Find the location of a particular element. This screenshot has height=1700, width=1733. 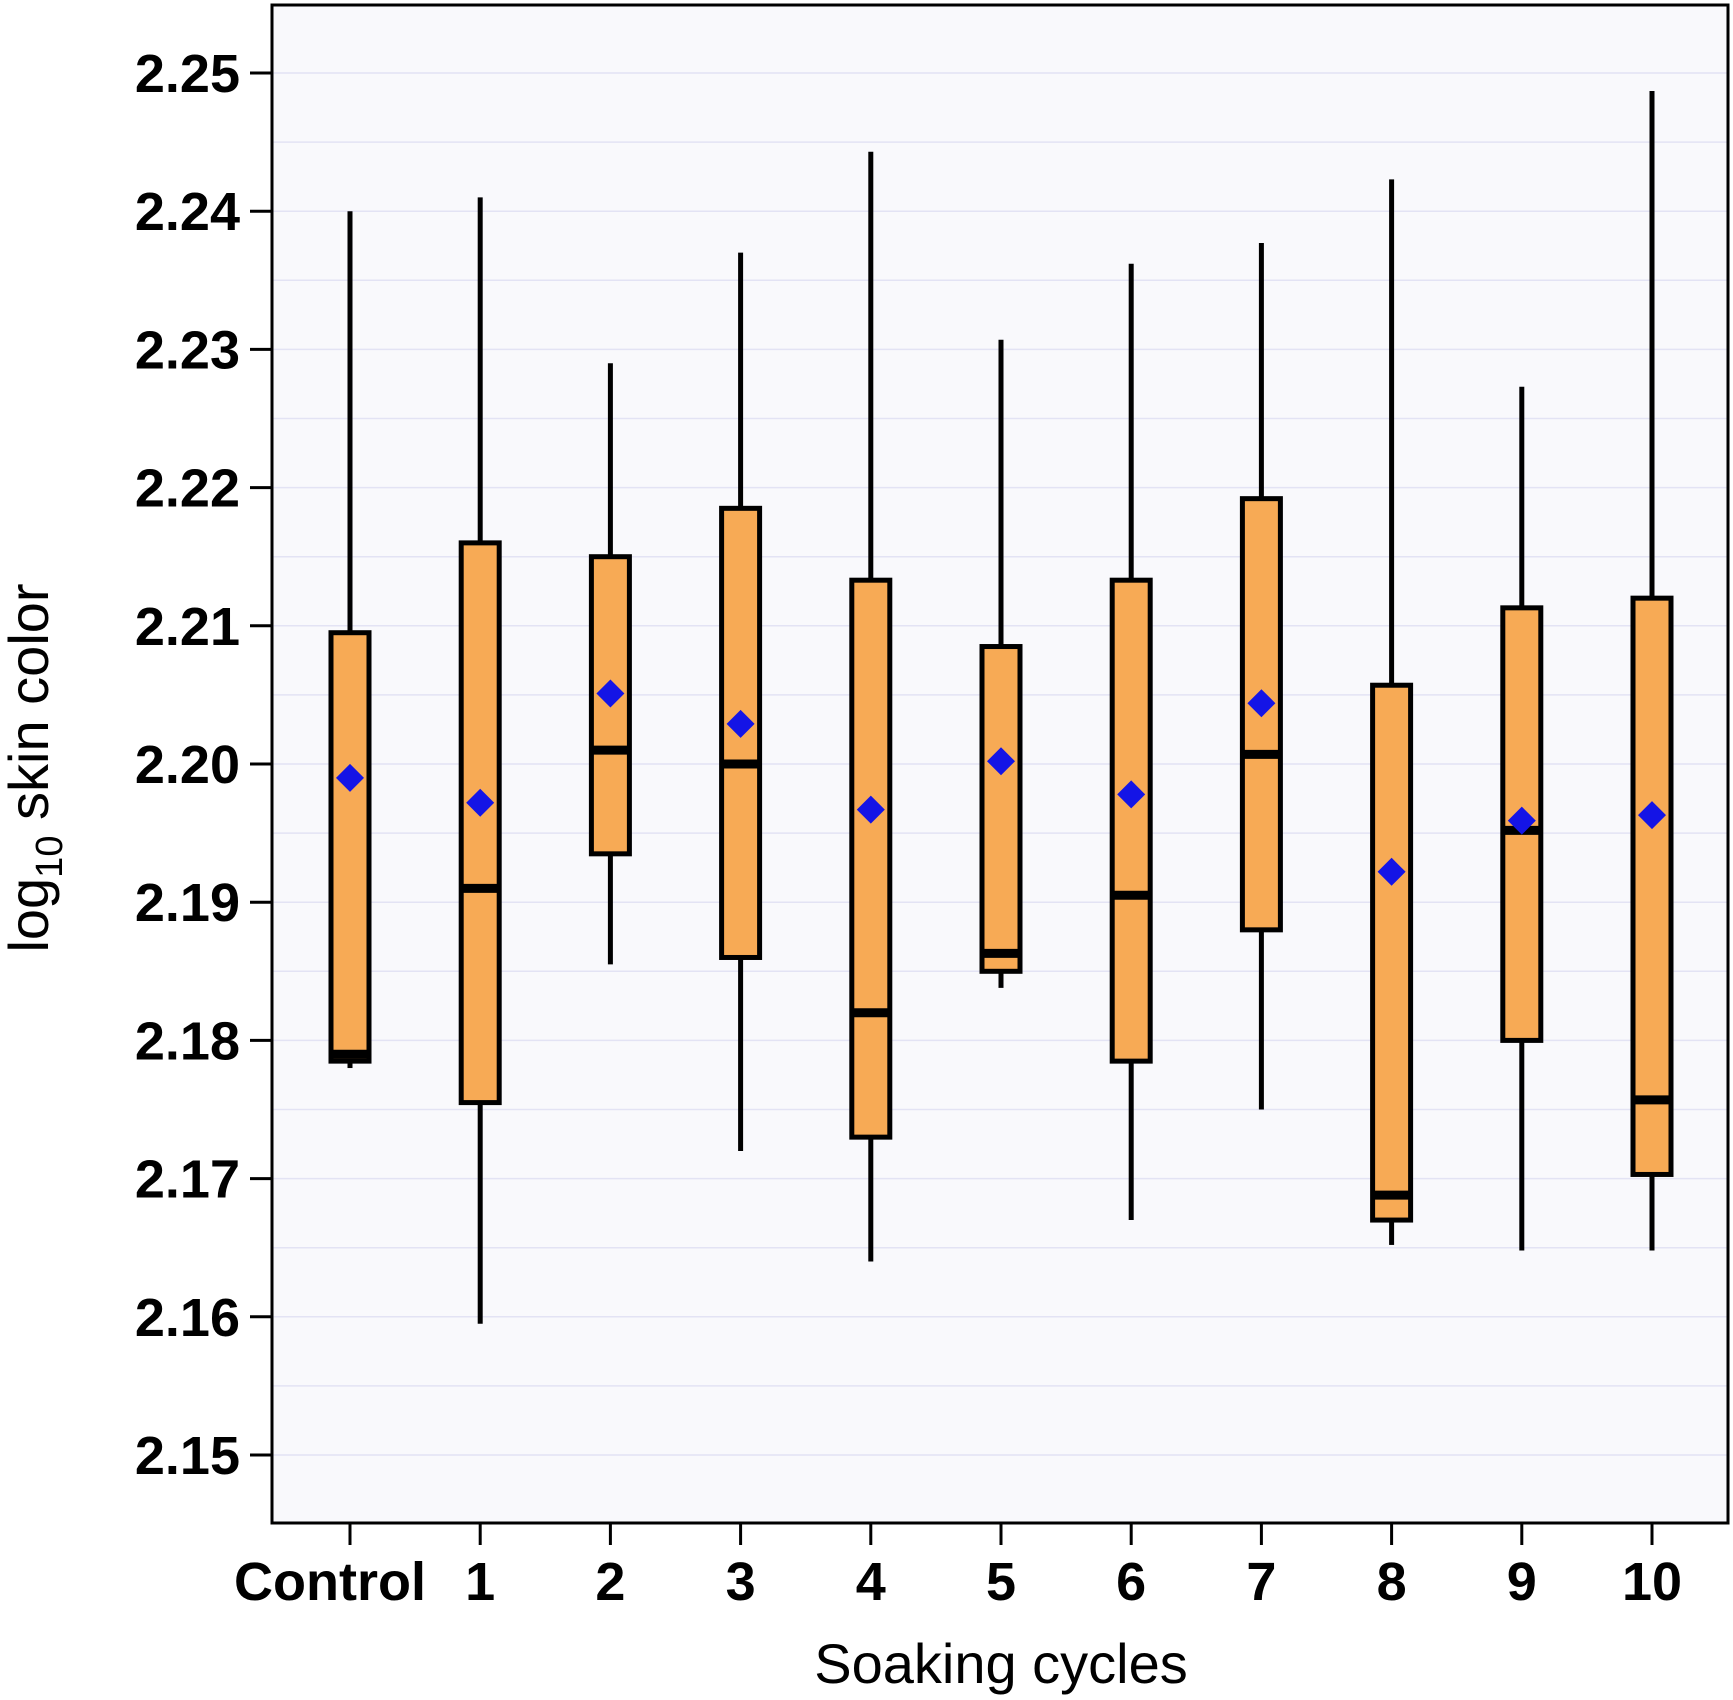

x-tick-label: 7 is located at coordinates (1261, 1582).